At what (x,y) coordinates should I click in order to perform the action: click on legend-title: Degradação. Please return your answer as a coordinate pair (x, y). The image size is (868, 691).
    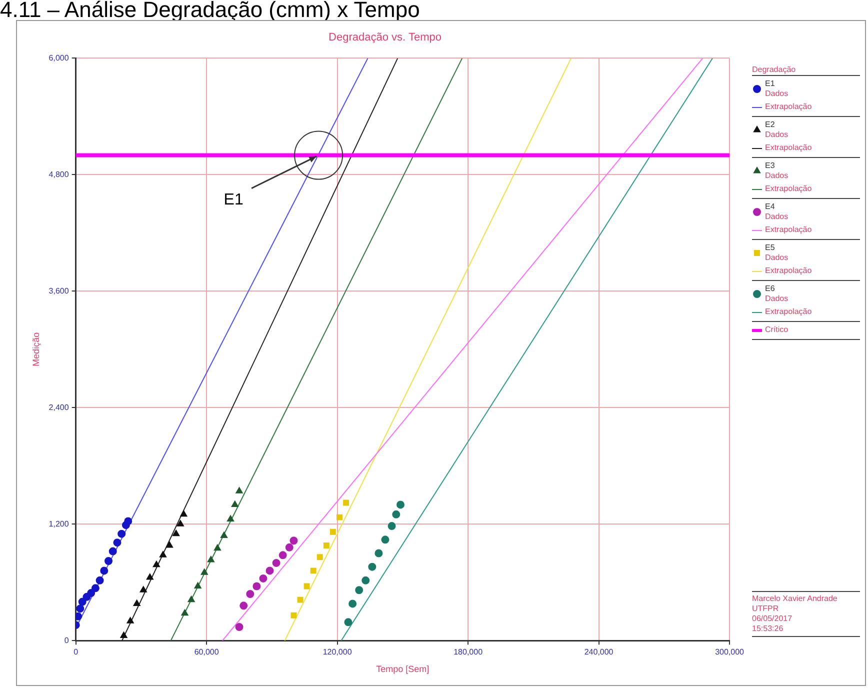
    Looking at the image, I should click on (806, 70).